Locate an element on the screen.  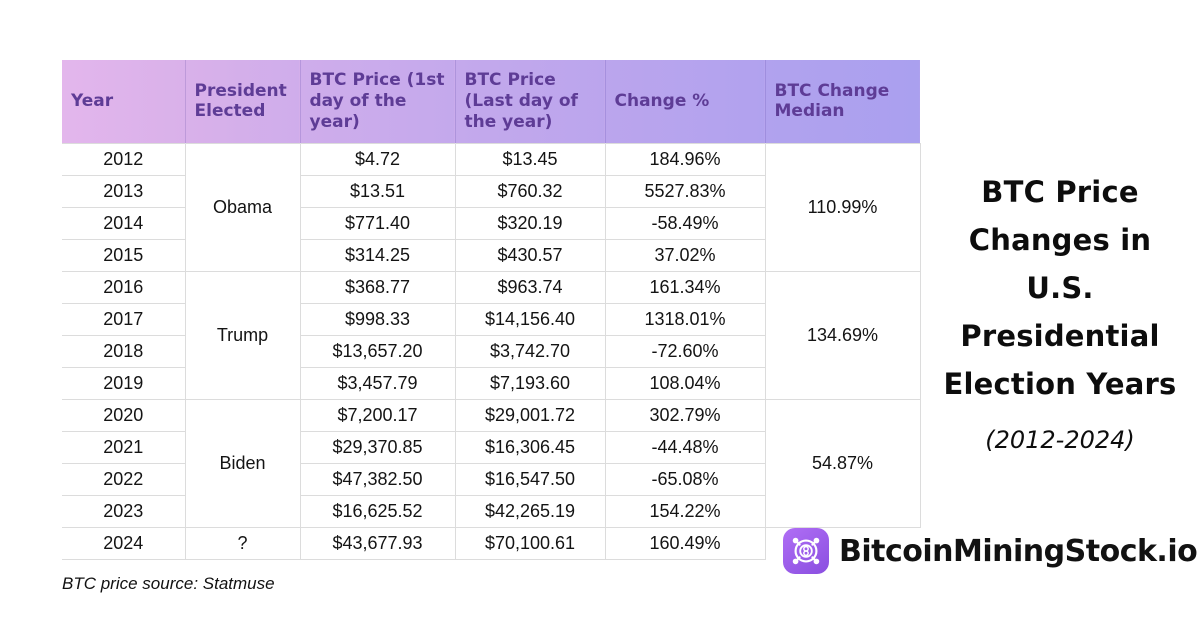
president-cell: Obama is located at coordinates (242, 207).